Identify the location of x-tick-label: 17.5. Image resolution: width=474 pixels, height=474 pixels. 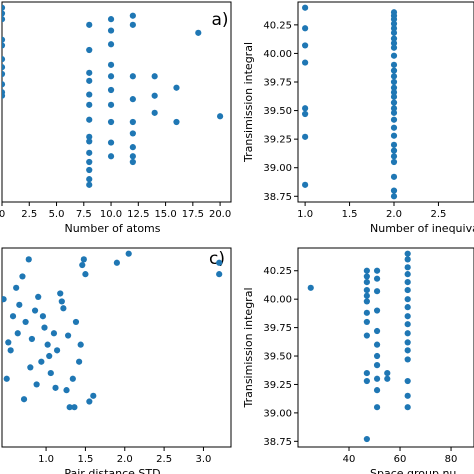
(193, 214).